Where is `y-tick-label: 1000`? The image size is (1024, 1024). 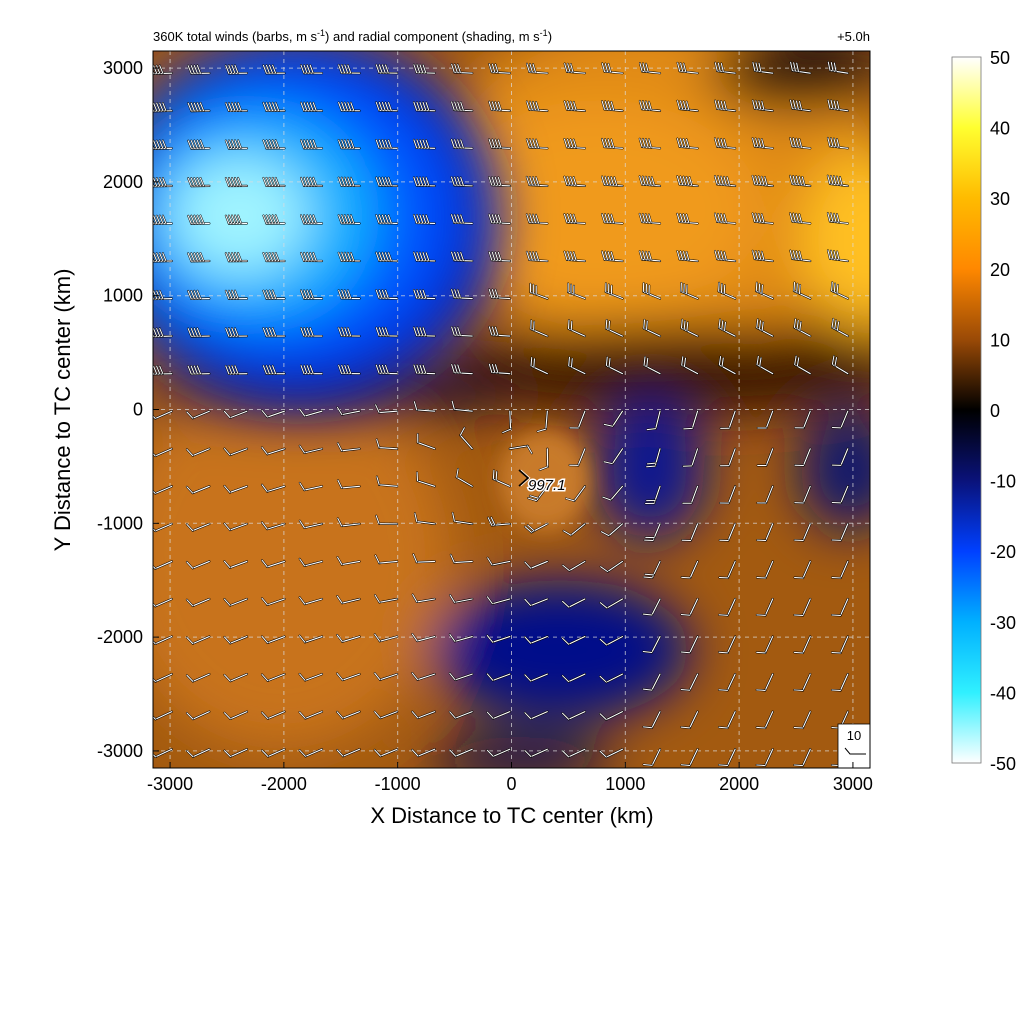 y-tick-label: 1000 is located at coordinates (123, 296).